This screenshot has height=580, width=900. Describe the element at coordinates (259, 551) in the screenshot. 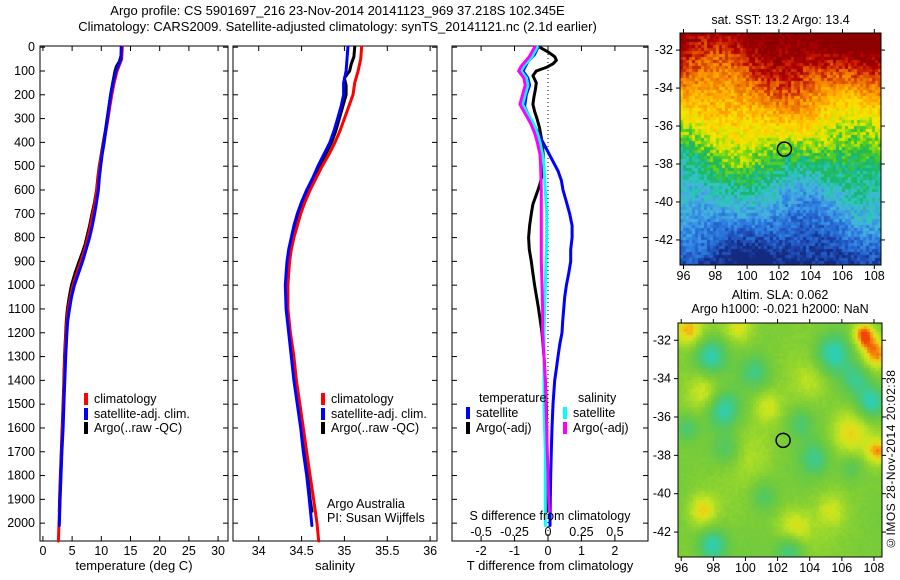

I see `x-tick-label: 34` at that location.